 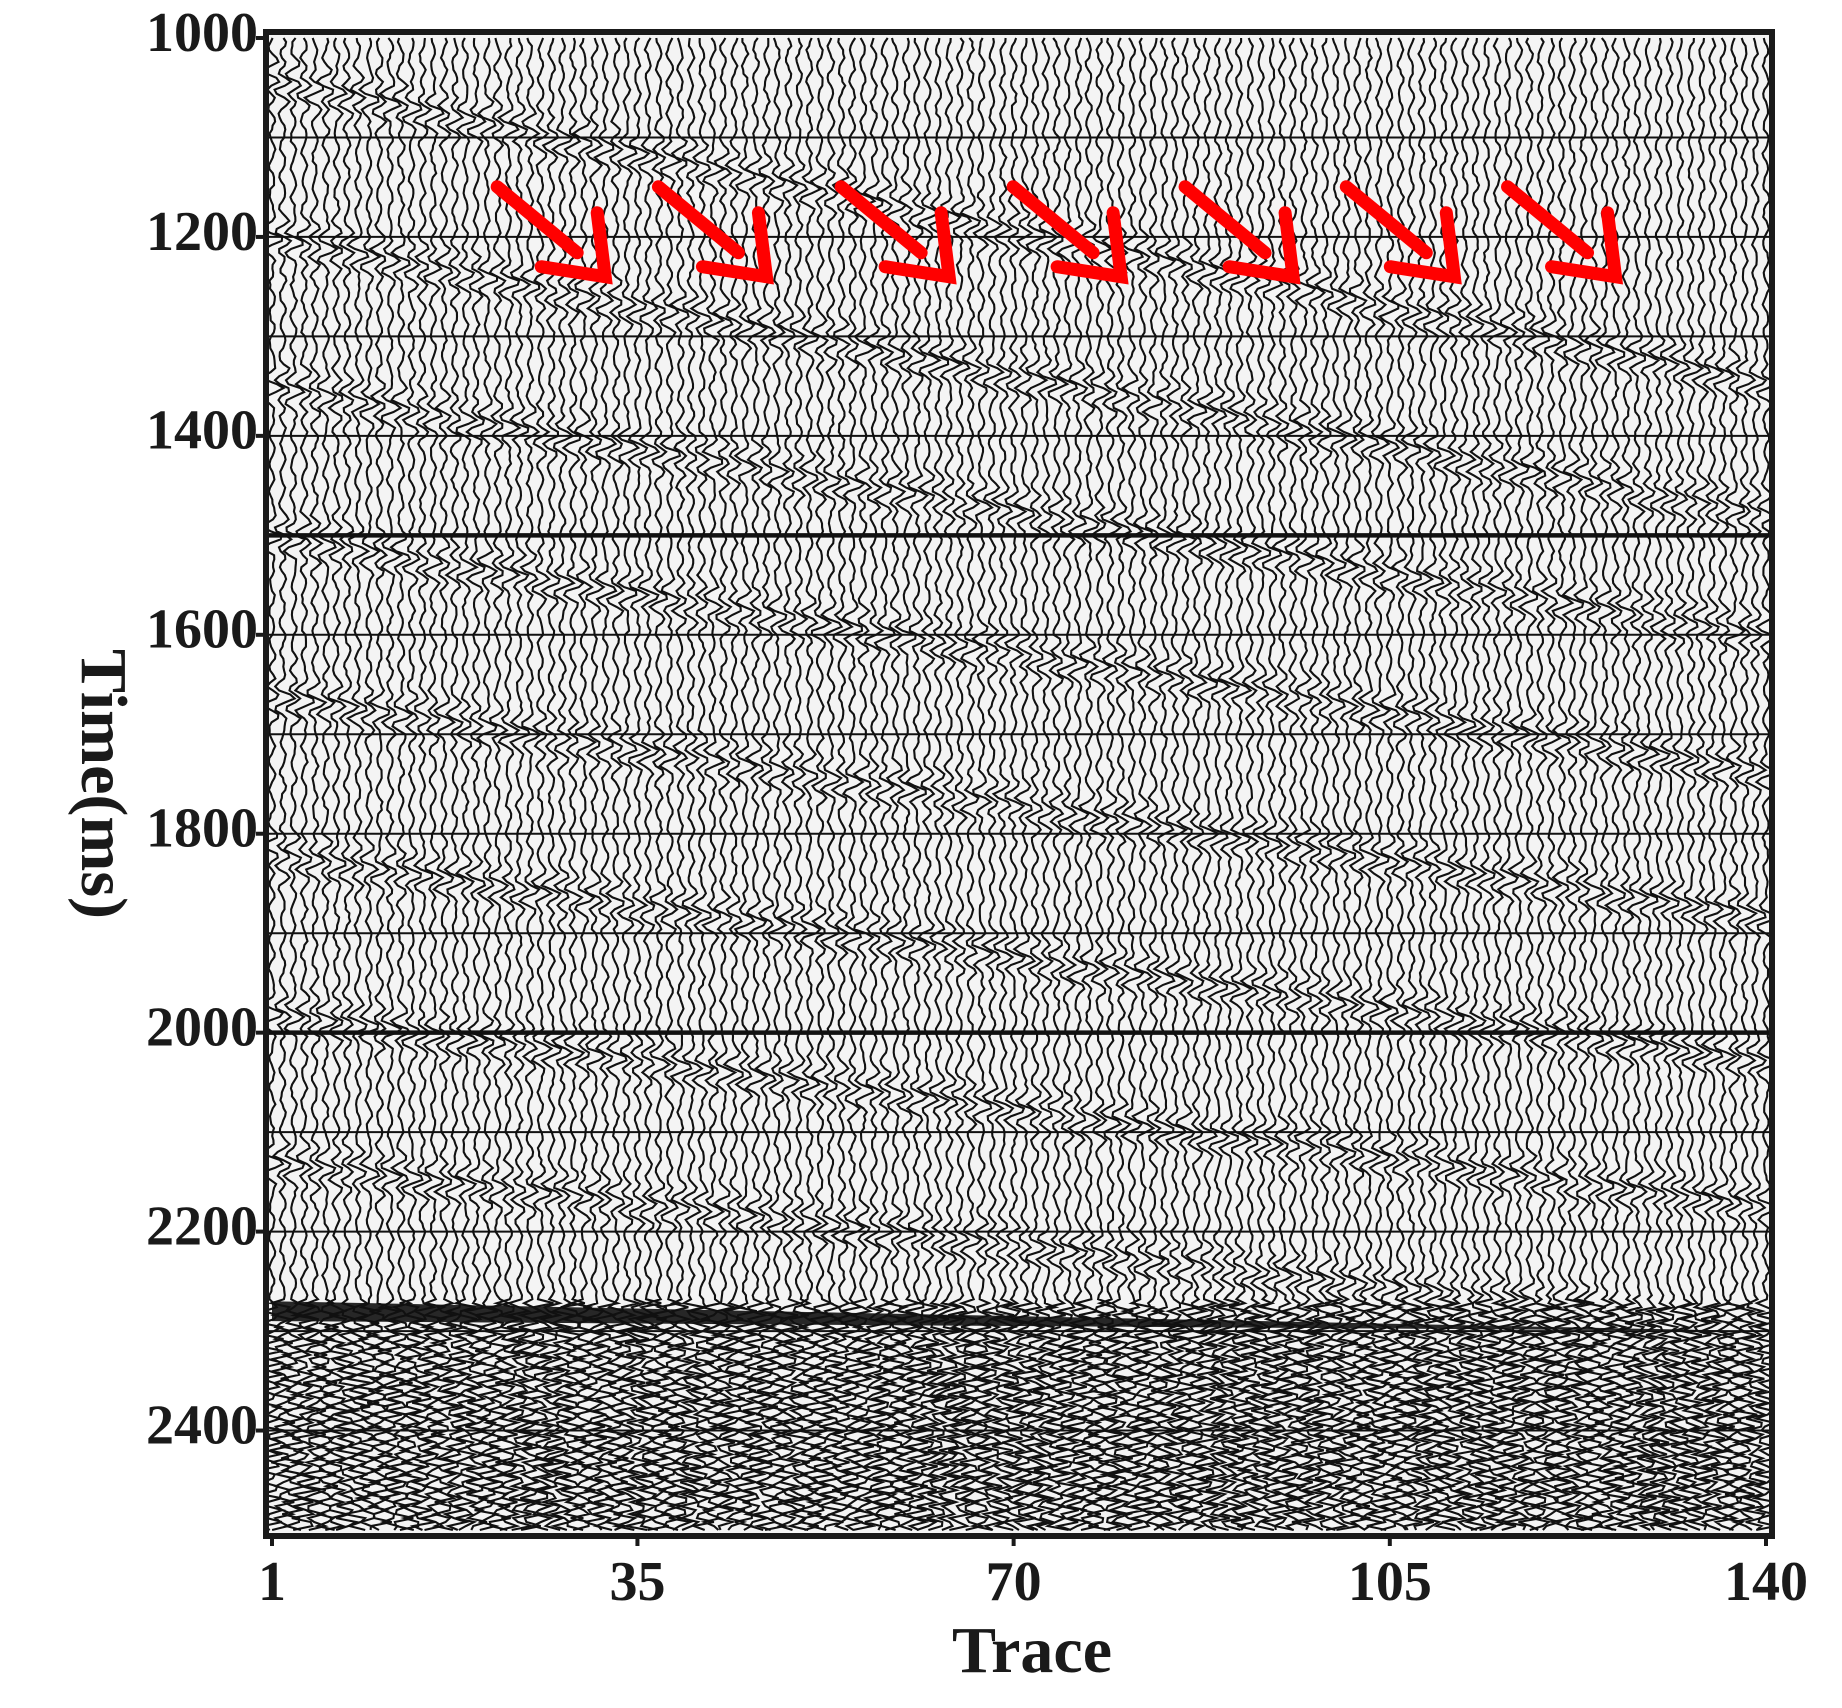 I want to click on arrow-shaft, so click(x=1548, y=220).